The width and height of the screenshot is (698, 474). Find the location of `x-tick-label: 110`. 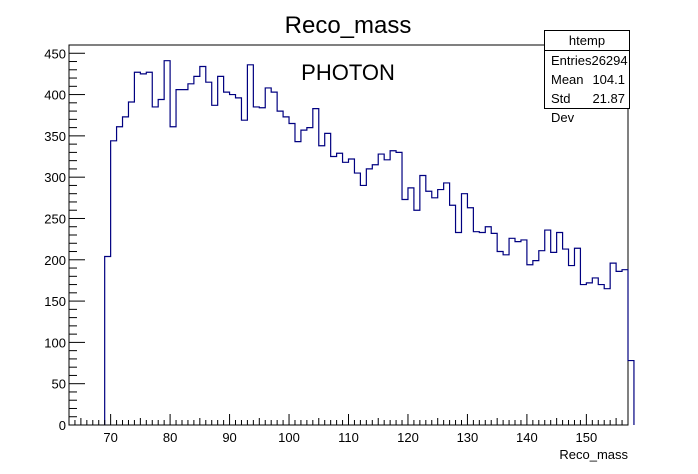

x-tick-label: 110 is located at coordinates (348, 437).